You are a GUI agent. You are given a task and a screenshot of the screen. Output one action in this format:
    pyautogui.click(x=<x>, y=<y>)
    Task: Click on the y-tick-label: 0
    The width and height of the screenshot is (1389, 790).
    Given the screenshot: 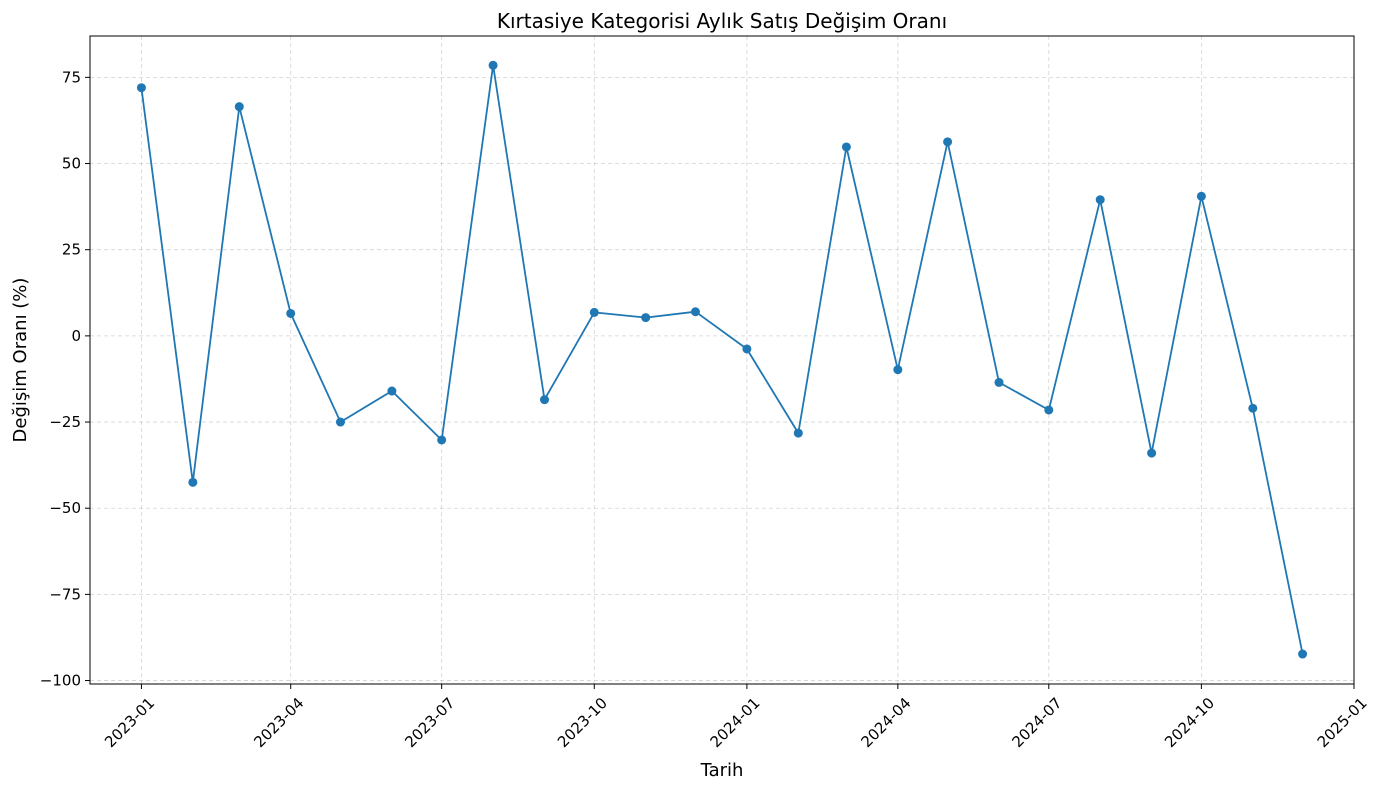 What is the action you would take?
    pyautogui.click(x=76, y=336)
    